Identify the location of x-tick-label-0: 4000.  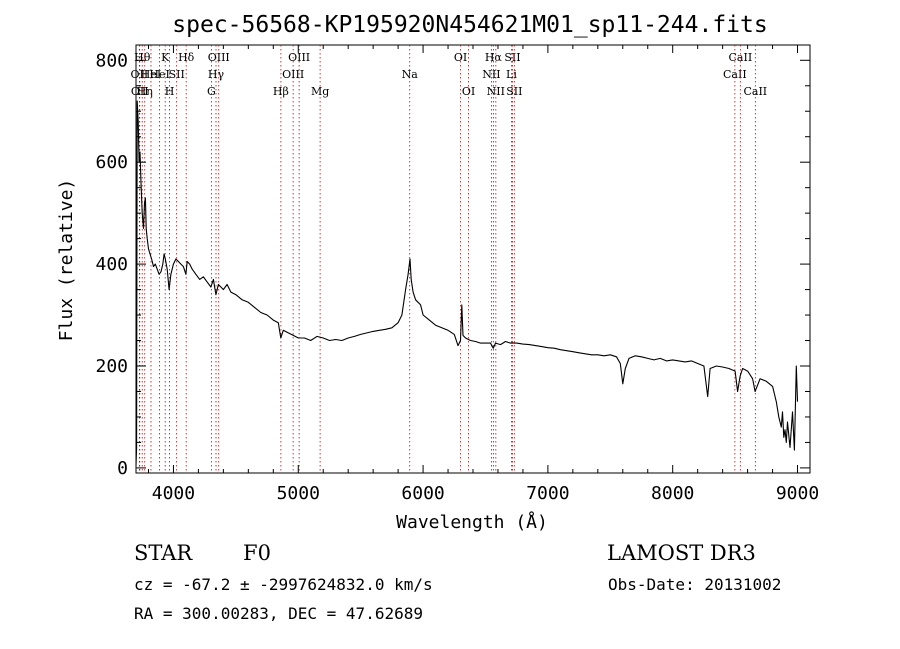
(173, 493).